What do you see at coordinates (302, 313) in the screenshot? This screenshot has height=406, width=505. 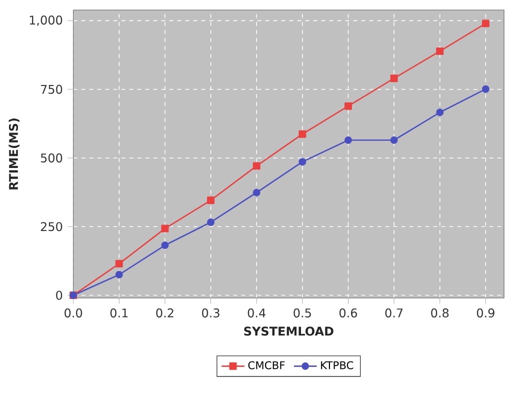 I see `x-tick-label: 0.5` at bounding box center [302, 313].